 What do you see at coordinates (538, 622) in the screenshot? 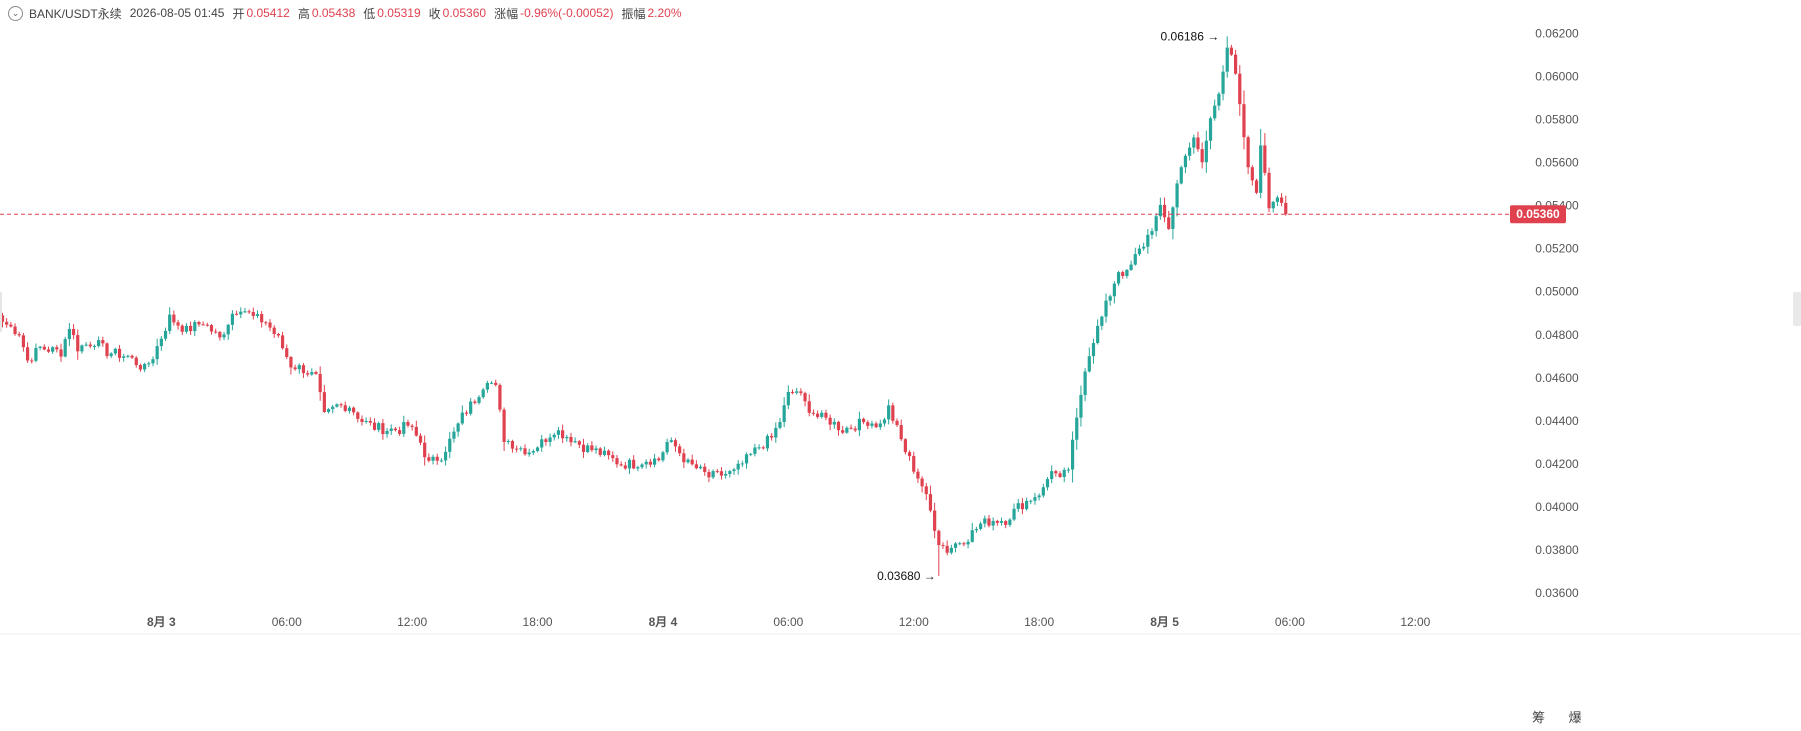
I see `x-tick-label: 18:00` at bounding box center [538, 622].